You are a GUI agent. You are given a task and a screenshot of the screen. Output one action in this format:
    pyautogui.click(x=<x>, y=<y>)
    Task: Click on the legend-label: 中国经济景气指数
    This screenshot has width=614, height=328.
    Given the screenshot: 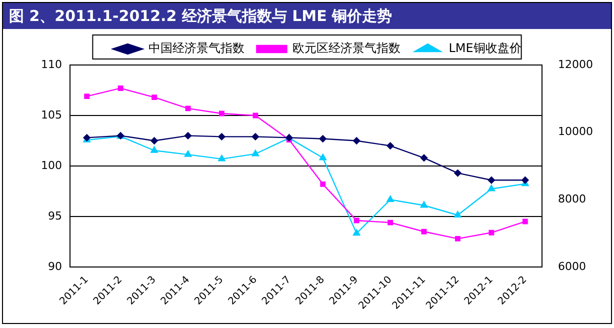 What is the action you would take?
    pyautogui.click(x=196, y=48)
    